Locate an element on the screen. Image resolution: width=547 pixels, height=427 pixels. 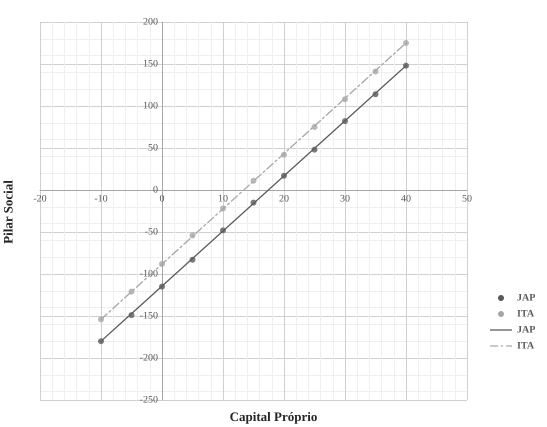
x-tick-label: -10 is located at coordinates (101, 199).